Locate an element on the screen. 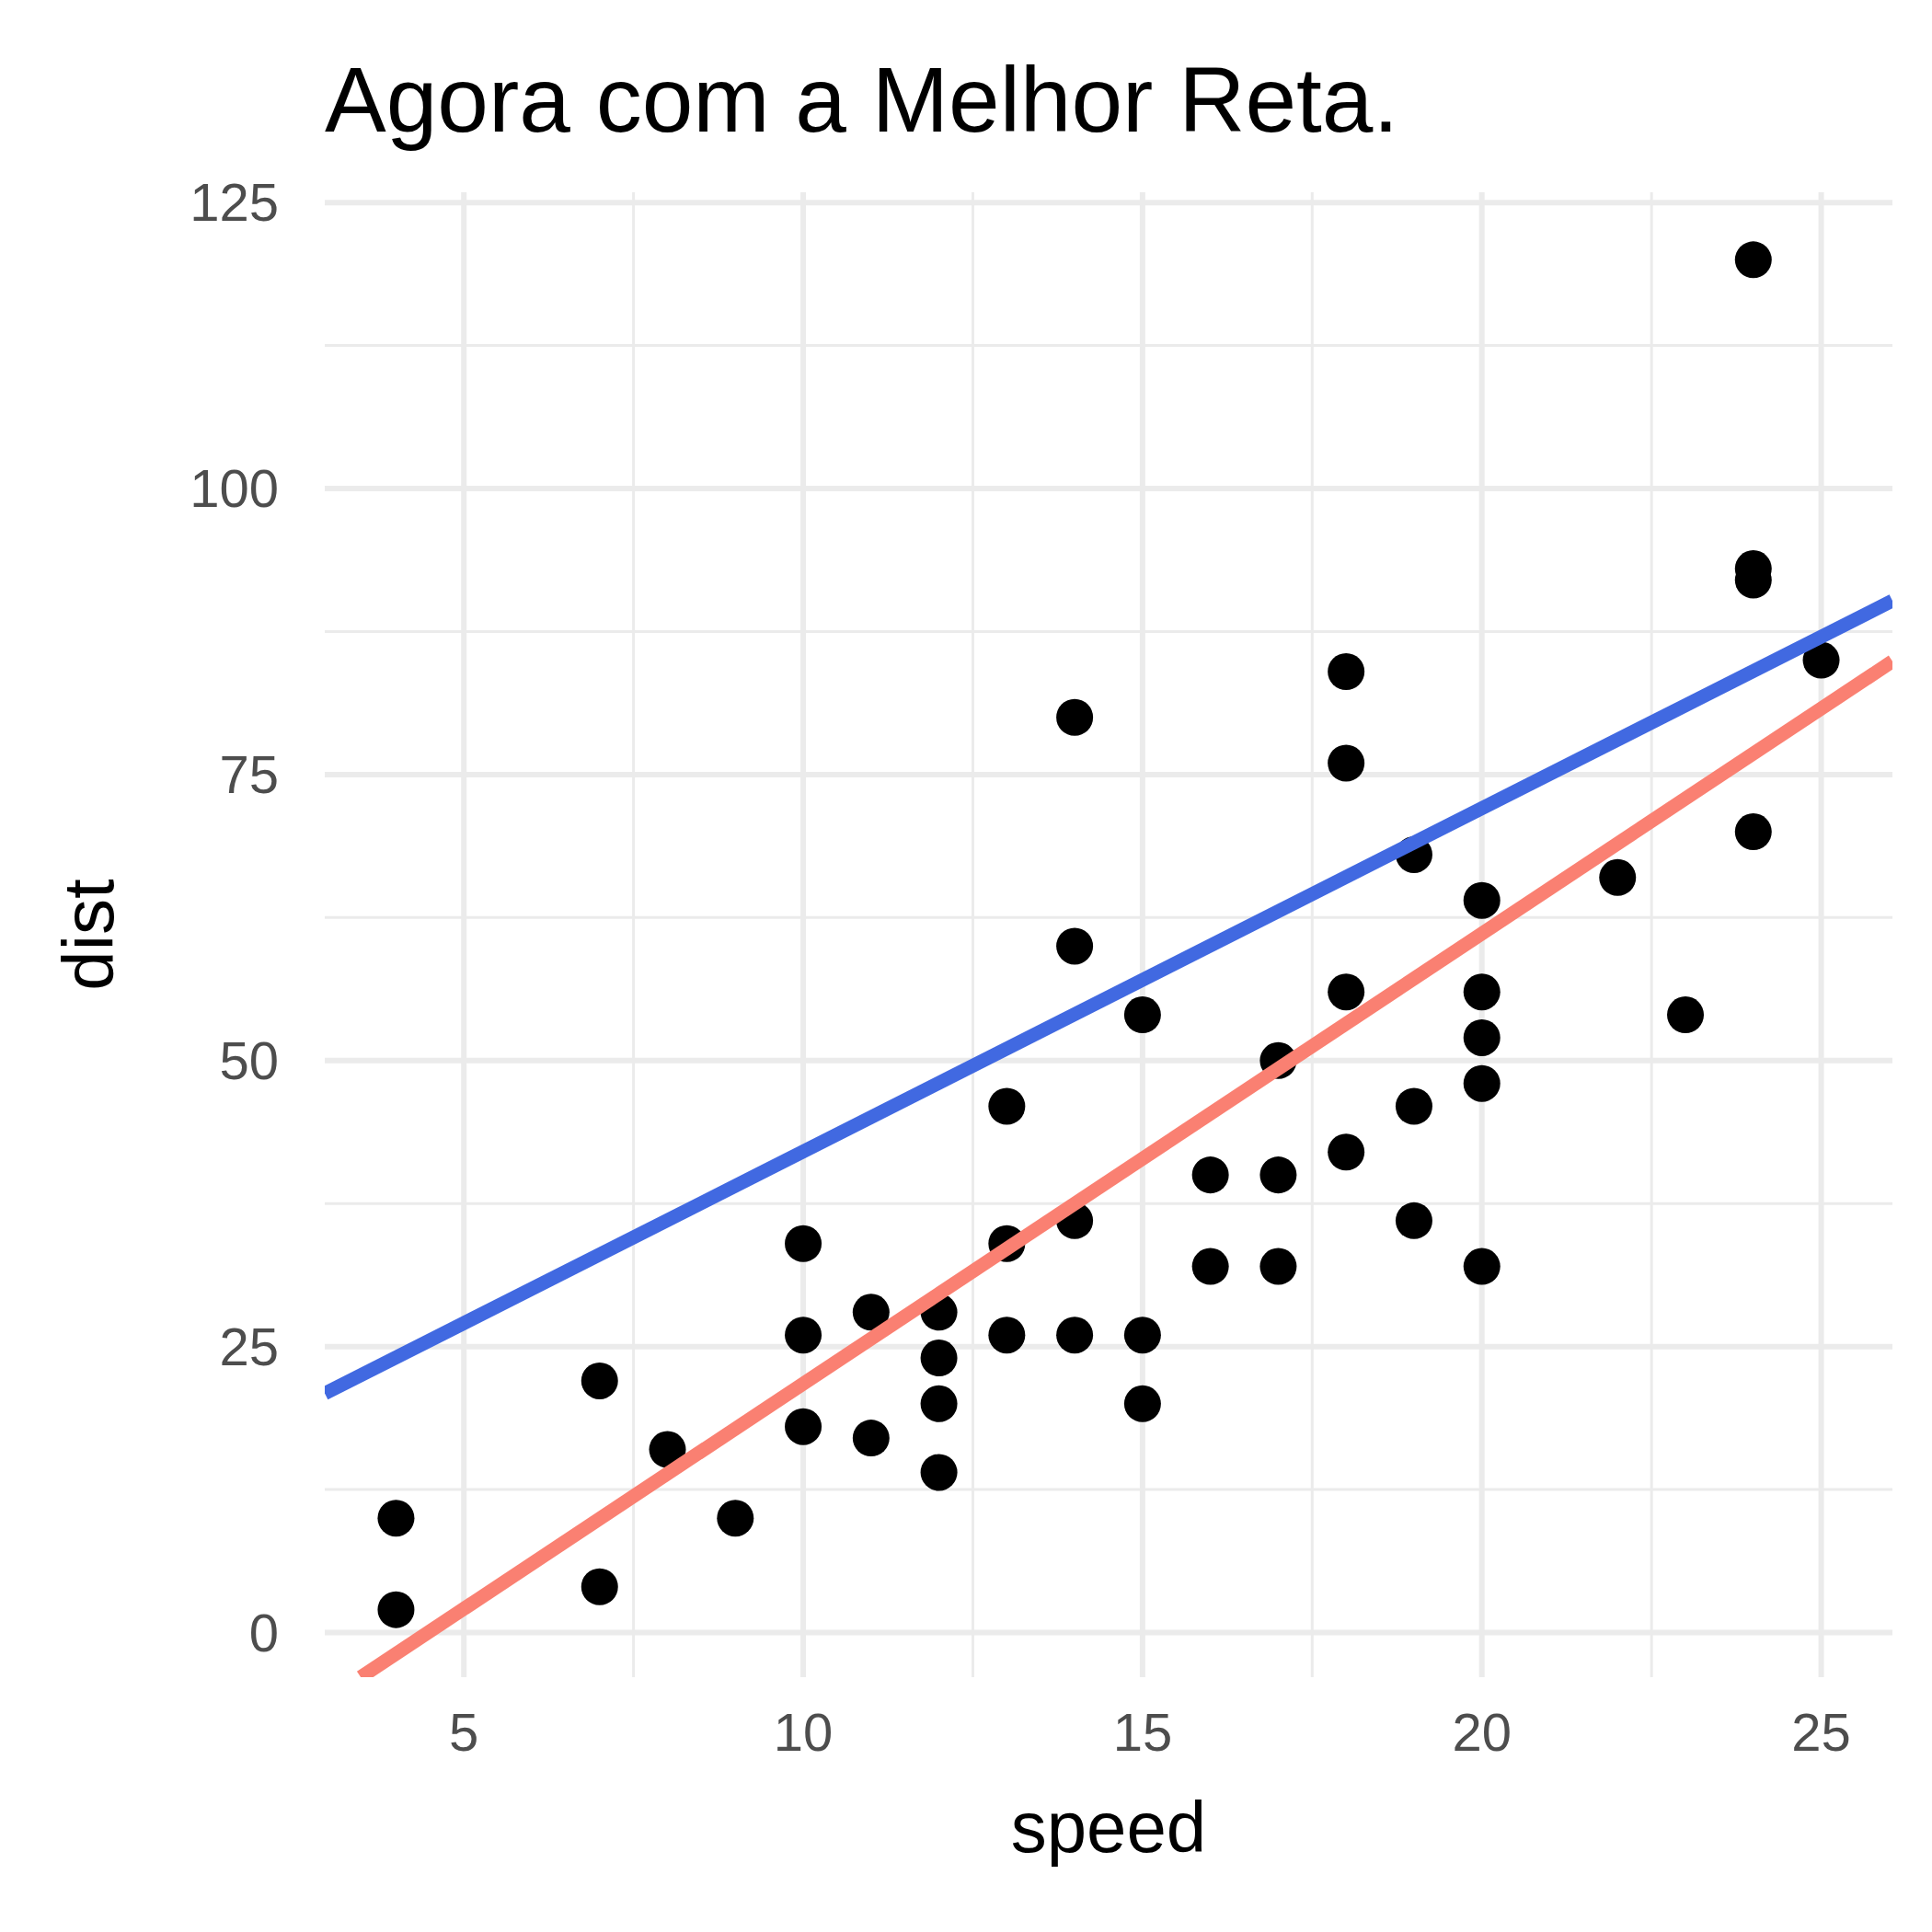  x-tick-label: 10 is located at coordinates (803, 1732).